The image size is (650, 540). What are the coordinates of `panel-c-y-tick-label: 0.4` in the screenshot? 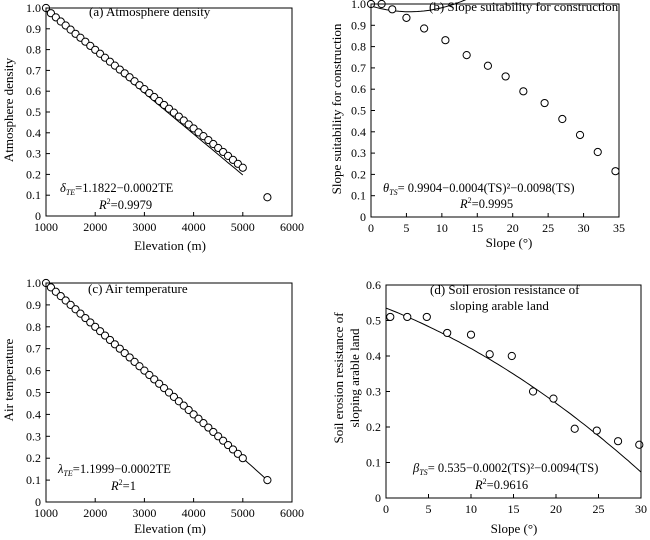 It's located at (33, 414).